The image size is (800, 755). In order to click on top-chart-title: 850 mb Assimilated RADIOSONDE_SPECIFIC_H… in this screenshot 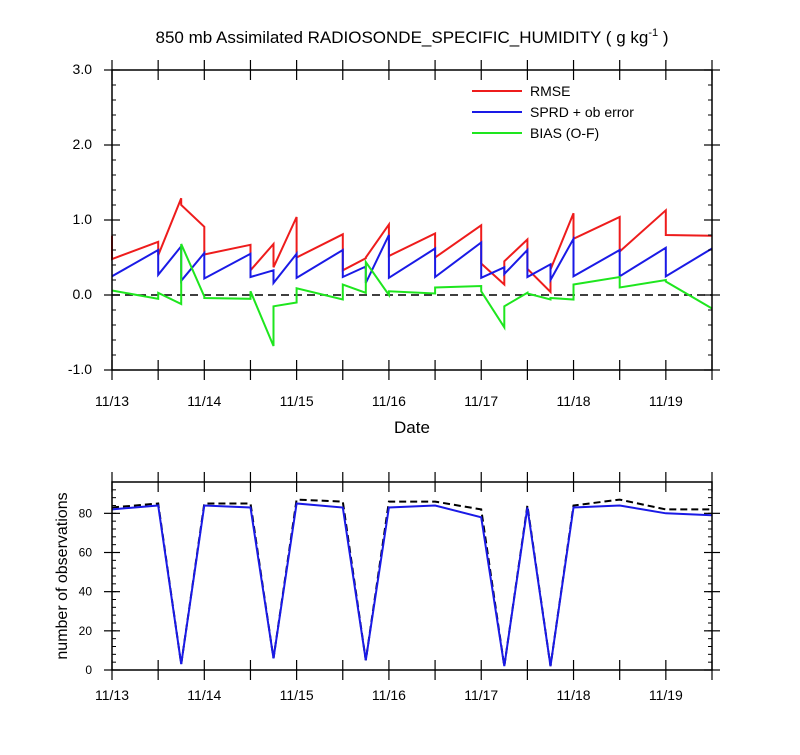, I will do `click(412, 37)`.